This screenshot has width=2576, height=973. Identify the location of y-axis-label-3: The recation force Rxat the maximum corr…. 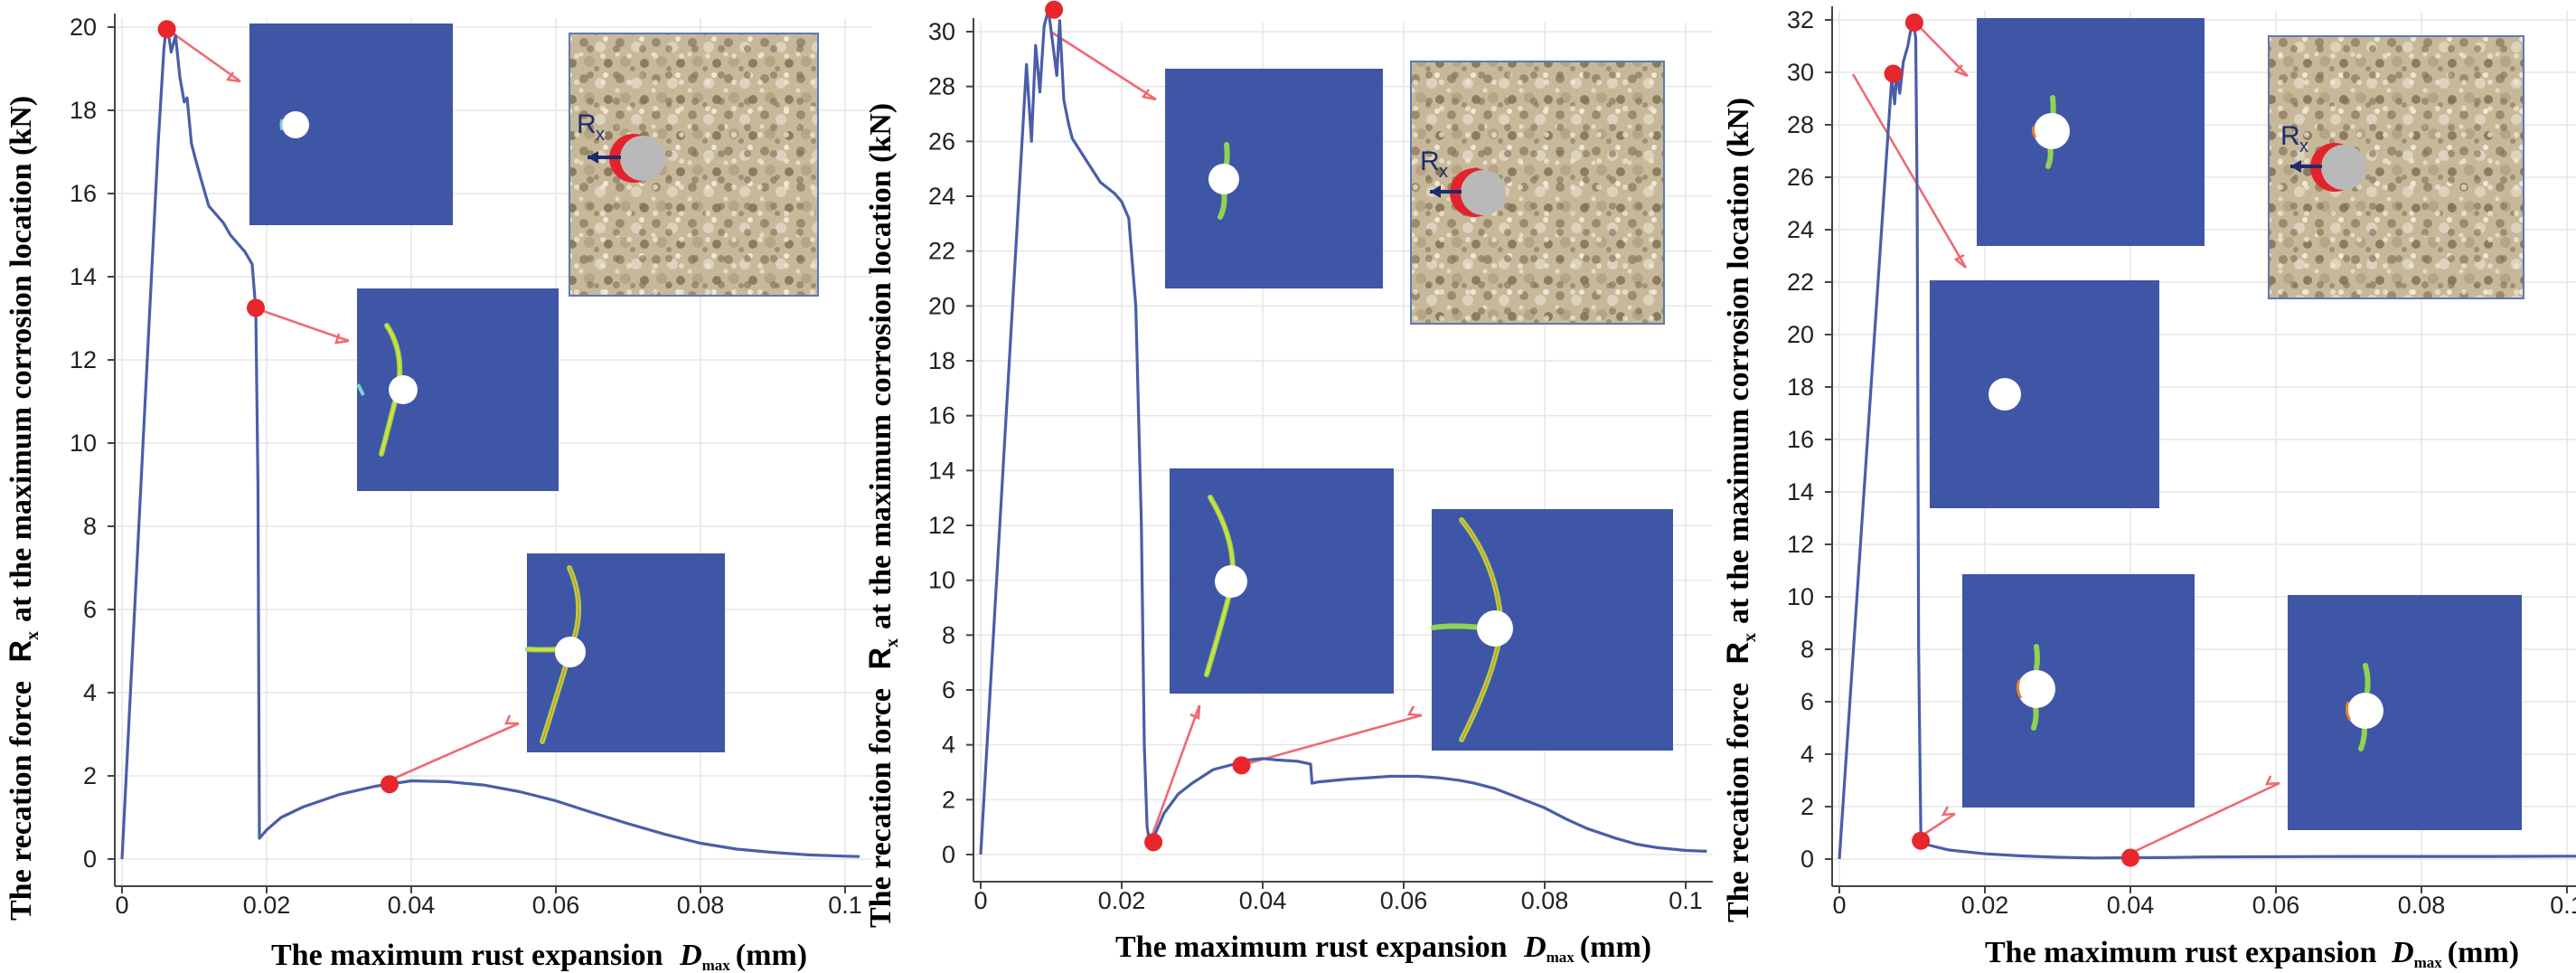
(1741, 510).